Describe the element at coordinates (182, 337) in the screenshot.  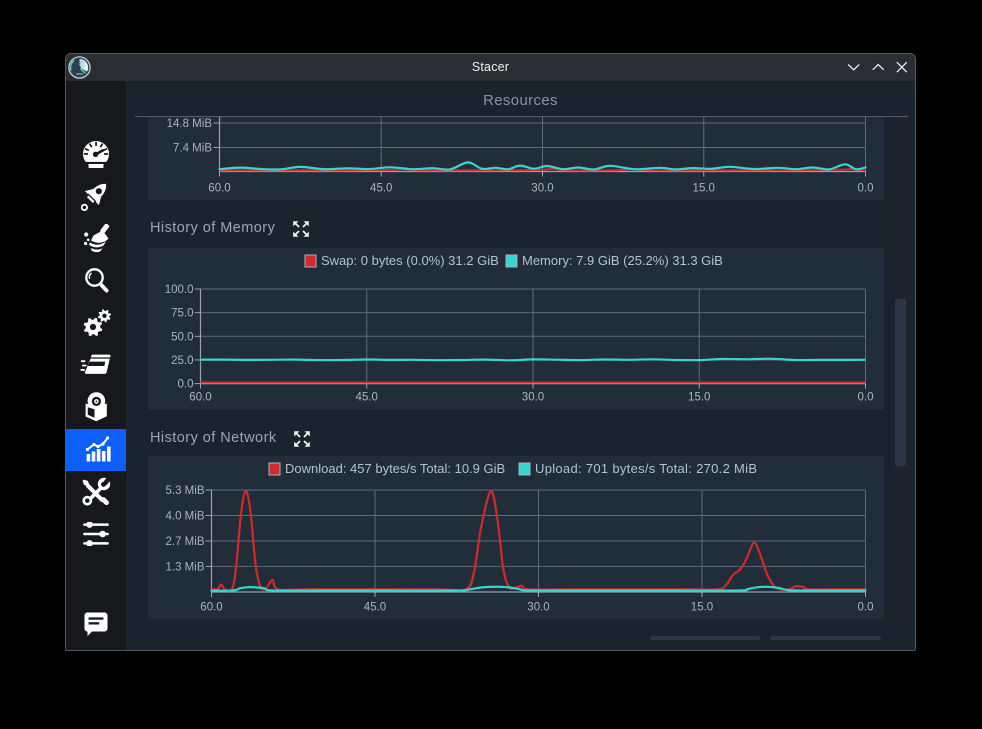
I see `svg-text: 50.0` at that location.